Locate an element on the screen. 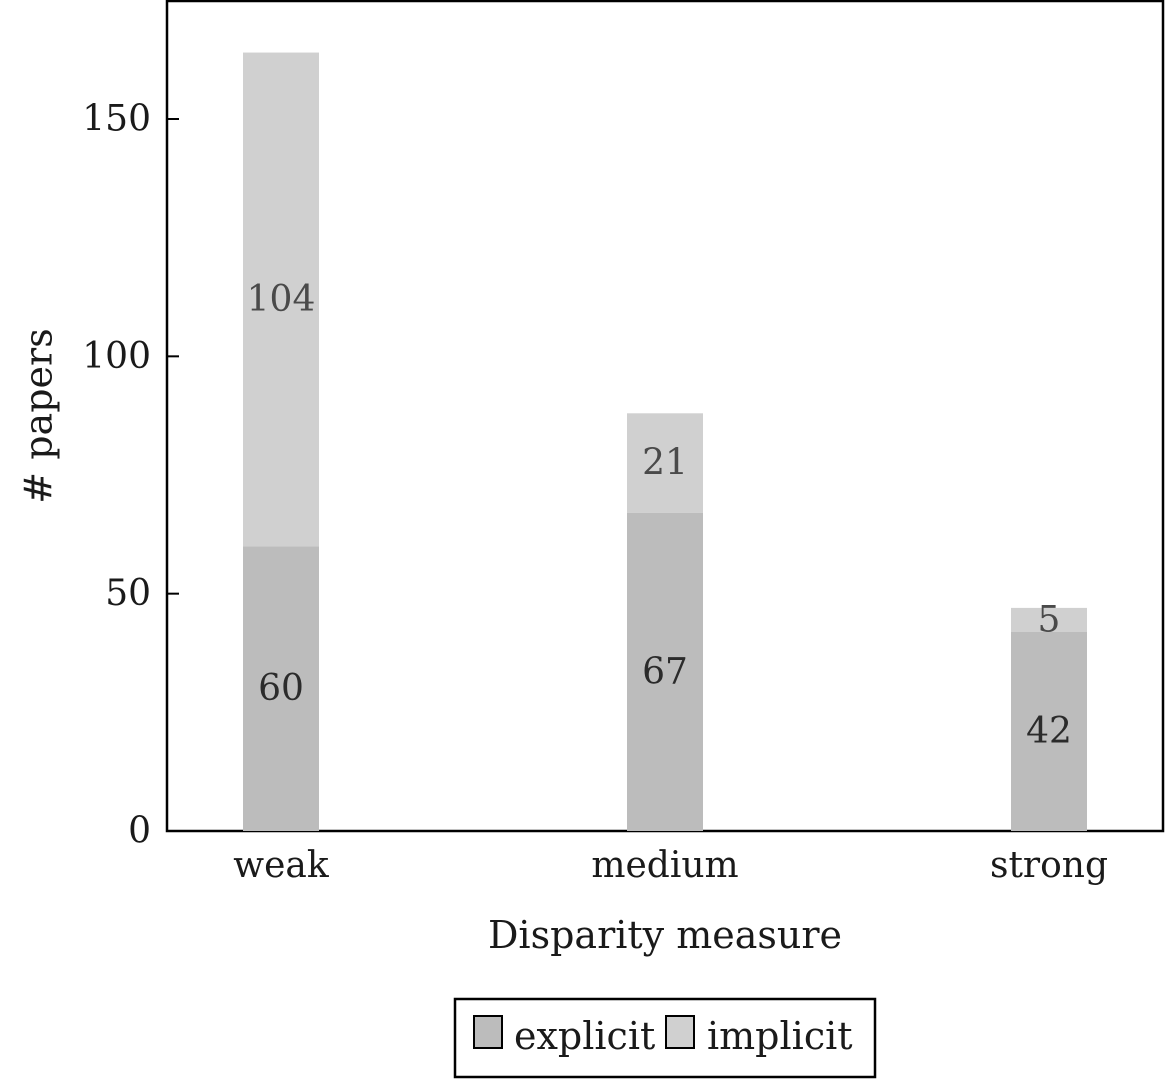  data-label-implicit-weak: 104 is located at coordinates (281, 299).